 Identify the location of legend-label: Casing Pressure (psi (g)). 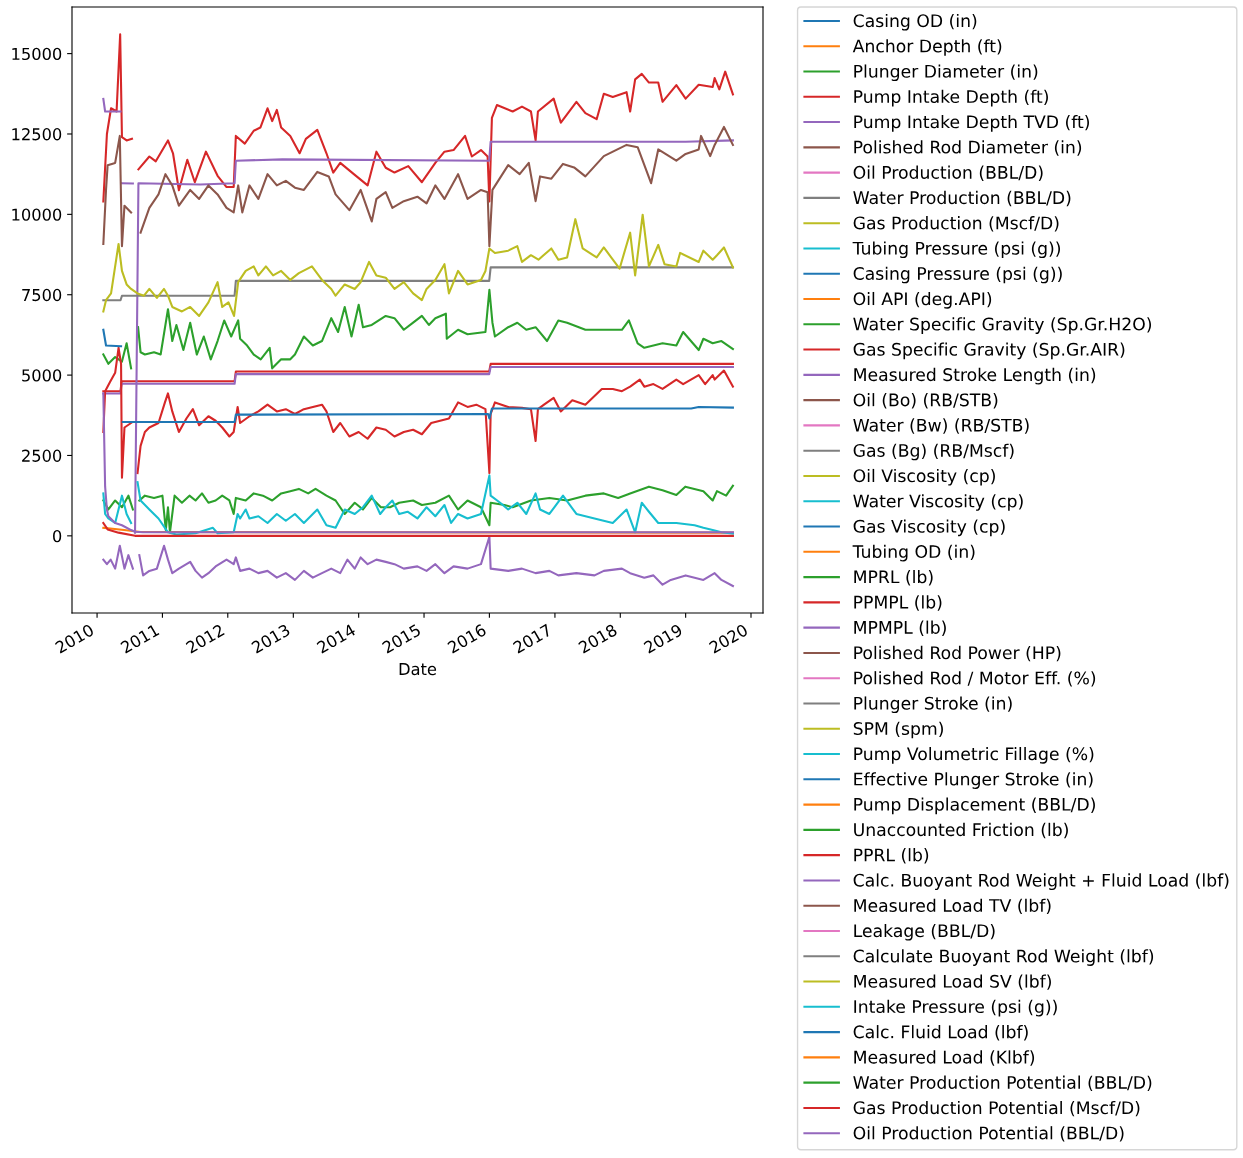
(957, 275).